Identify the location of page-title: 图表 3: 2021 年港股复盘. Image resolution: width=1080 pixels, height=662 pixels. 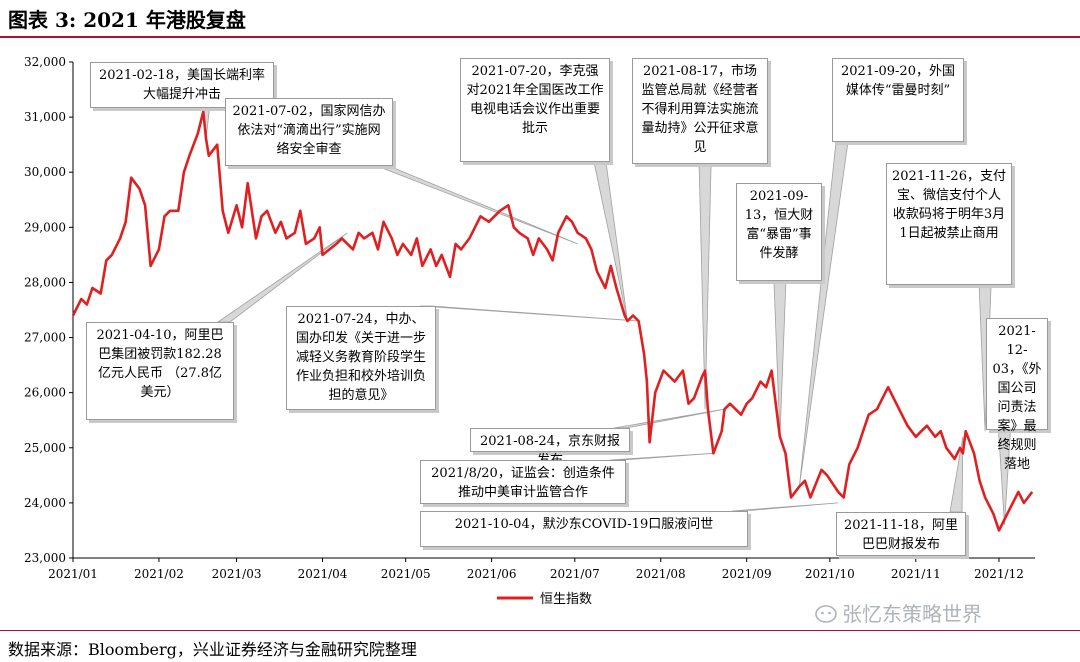
(127, 20).